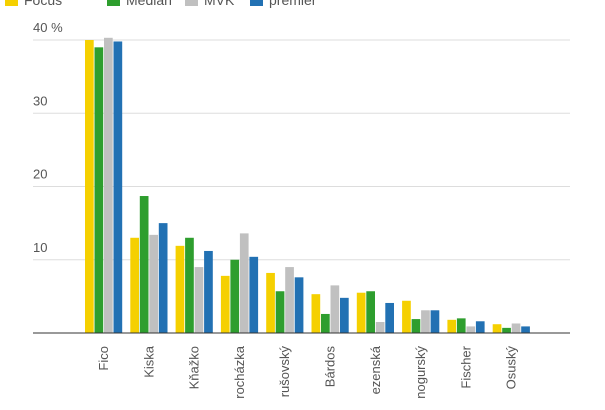  I want to click on x-tick-label: ezenská, so click(375, 369).